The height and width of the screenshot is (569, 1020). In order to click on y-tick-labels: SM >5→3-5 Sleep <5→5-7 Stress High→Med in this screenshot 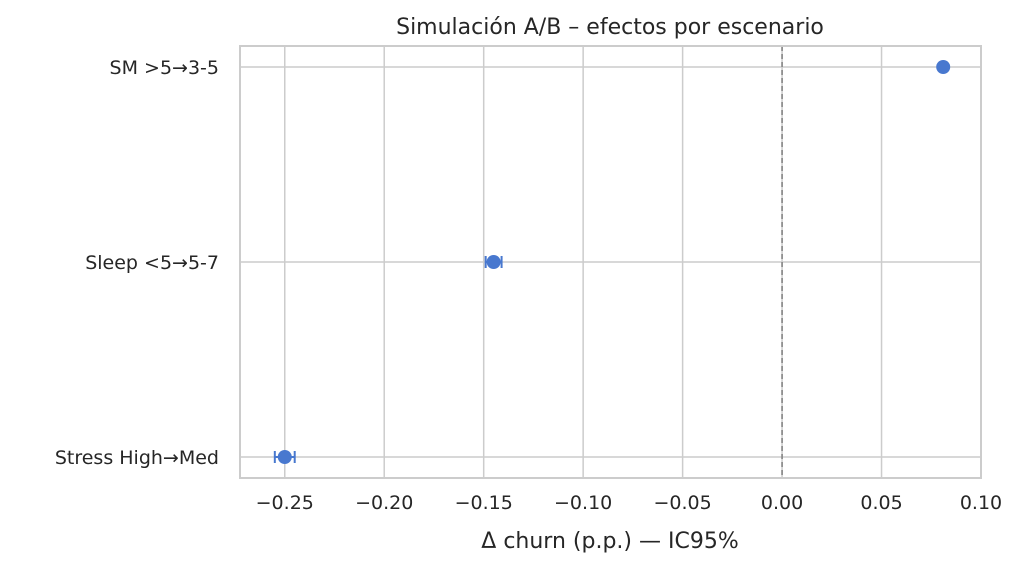, I will do `click(137, 263)`.